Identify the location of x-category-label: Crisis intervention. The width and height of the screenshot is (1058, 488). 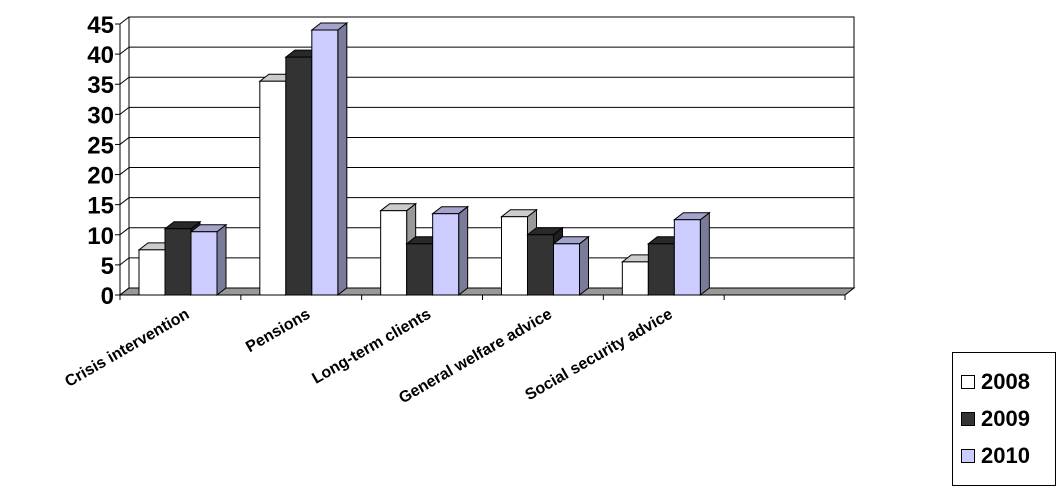
(127, 348).